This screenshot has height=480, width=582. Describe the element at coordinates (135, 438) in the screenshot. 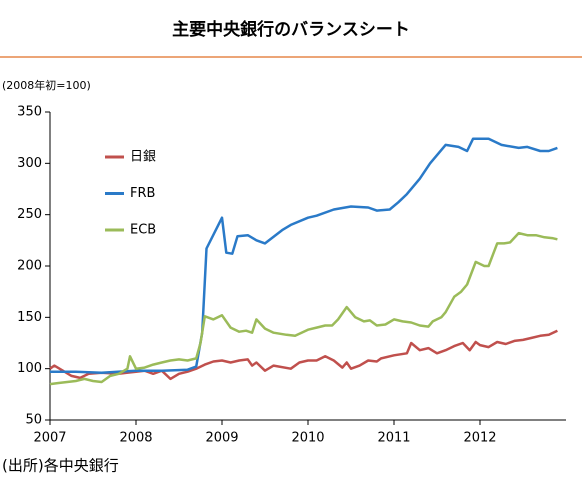

I see `x-tick-label: 2008` at that location.